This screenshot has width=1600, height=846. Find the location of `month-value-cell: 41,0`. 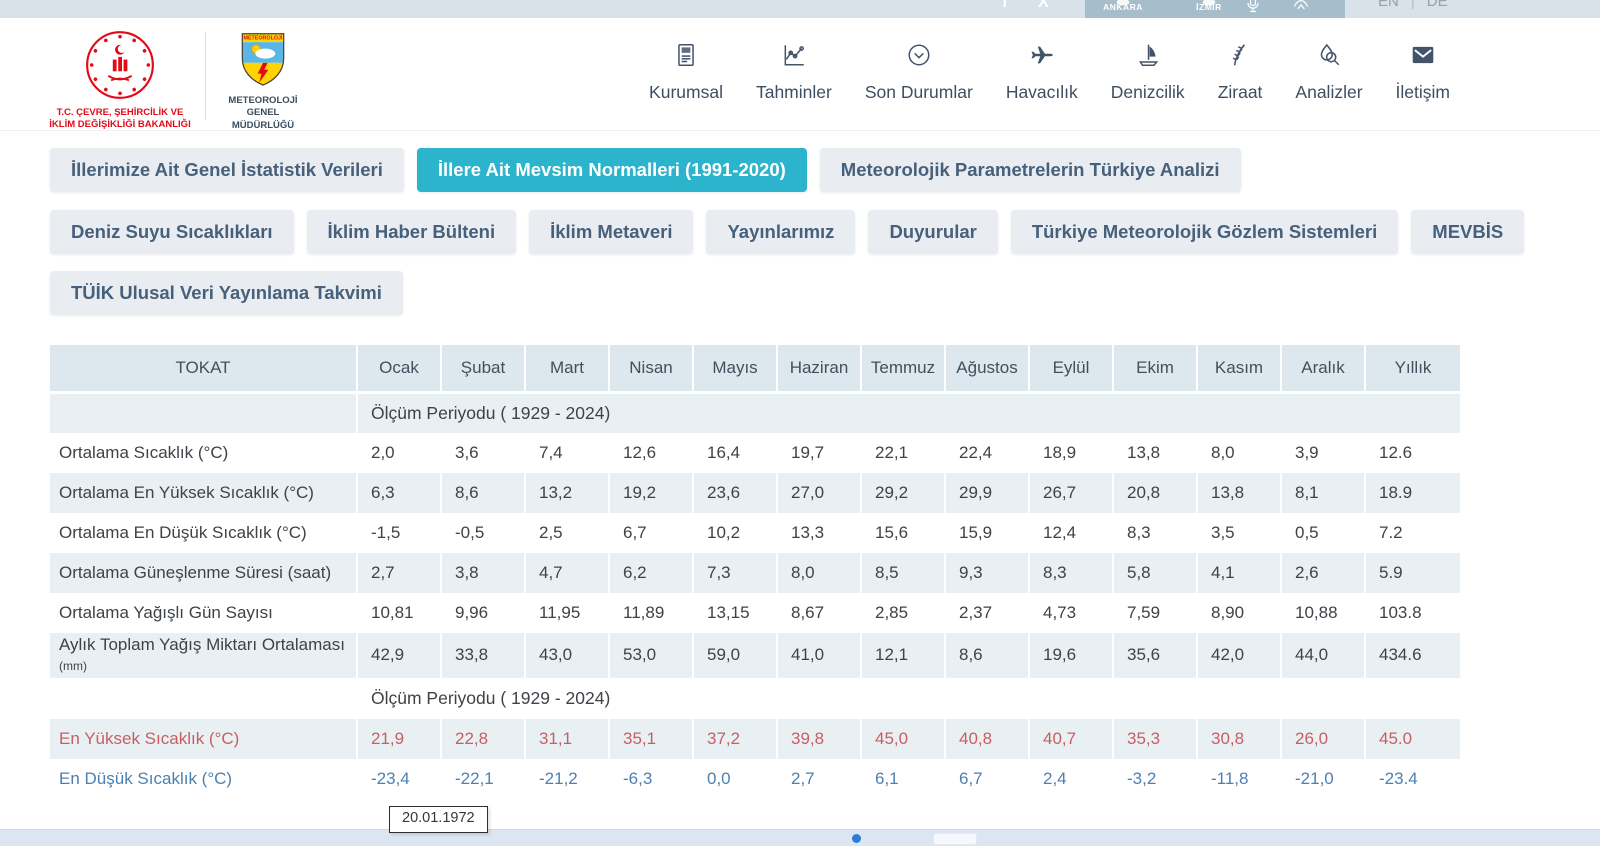

month-value-cell: 41,0 is located at coordinates (818, 655).